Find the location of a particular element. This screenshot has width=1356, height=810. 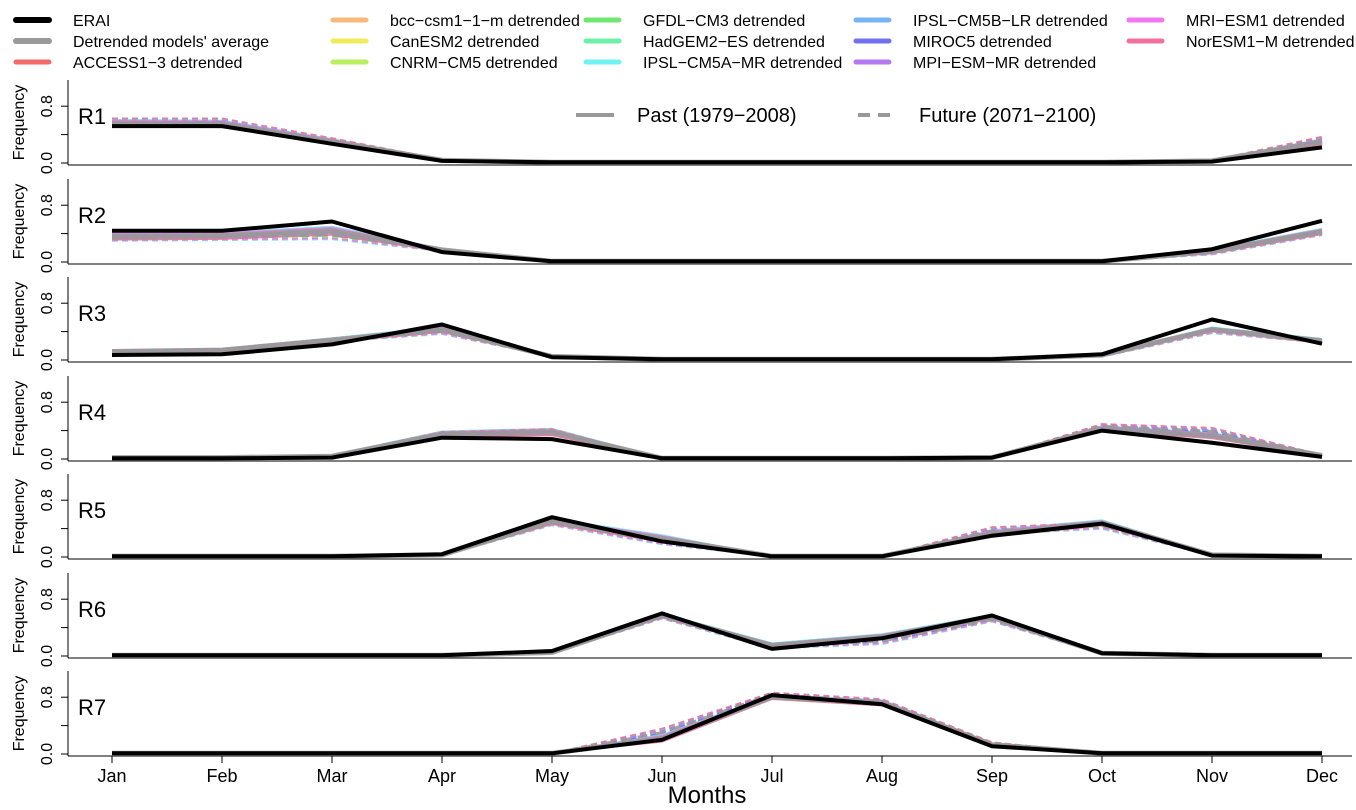

line-style-legend: Past (1979−2008) Future (2071−2100) is located at coordinates (836, 116).